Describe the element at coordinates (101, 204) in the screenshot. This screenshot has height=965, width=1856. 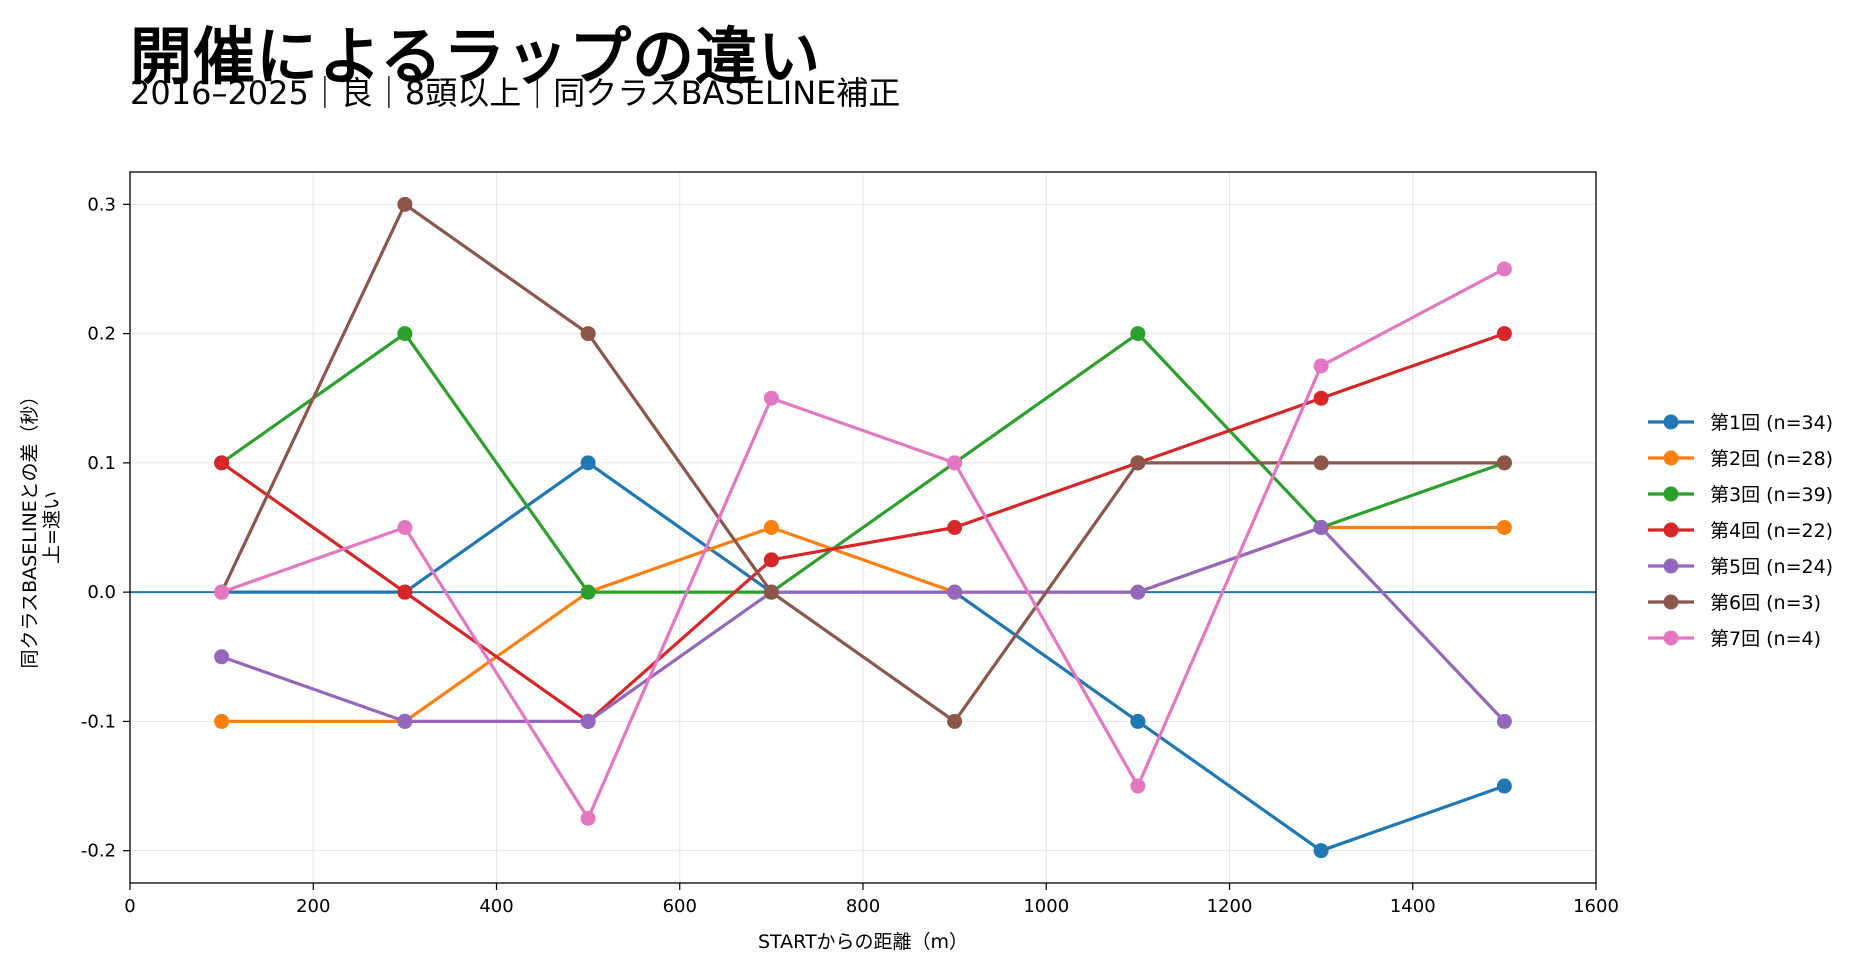
I see `y-tick-label: 0.3` at that location.